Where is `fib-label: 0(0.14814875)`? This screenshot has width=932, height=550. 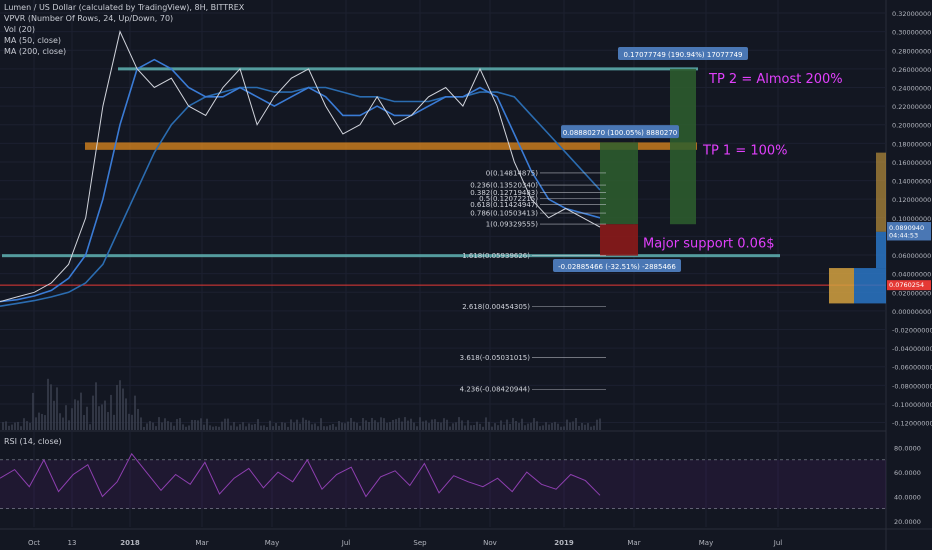
fib-label: 0(0.14814875) is located at coordinates (512, 173).